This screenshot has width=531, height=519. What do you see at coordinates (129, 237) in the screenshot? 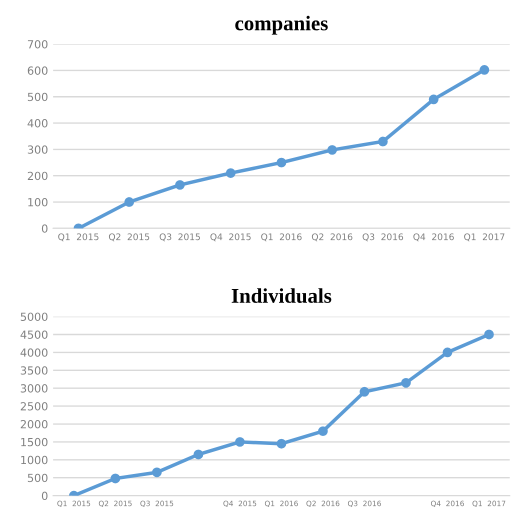
I see `x-tick-label: Q2 2015` at bounding box center [129, 237].